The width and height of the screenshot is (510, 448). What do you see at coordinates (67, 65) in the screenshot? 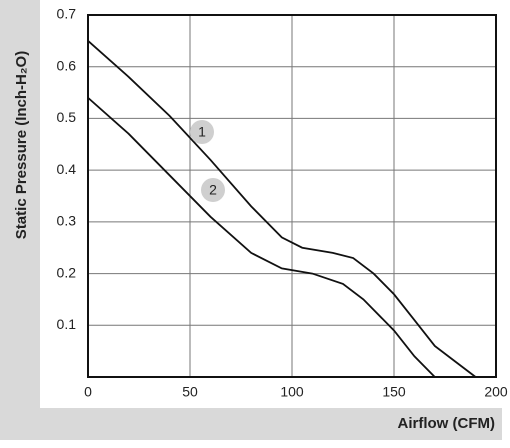
I see `y-tick-label: 0.6` at bounding box center [67, 65].